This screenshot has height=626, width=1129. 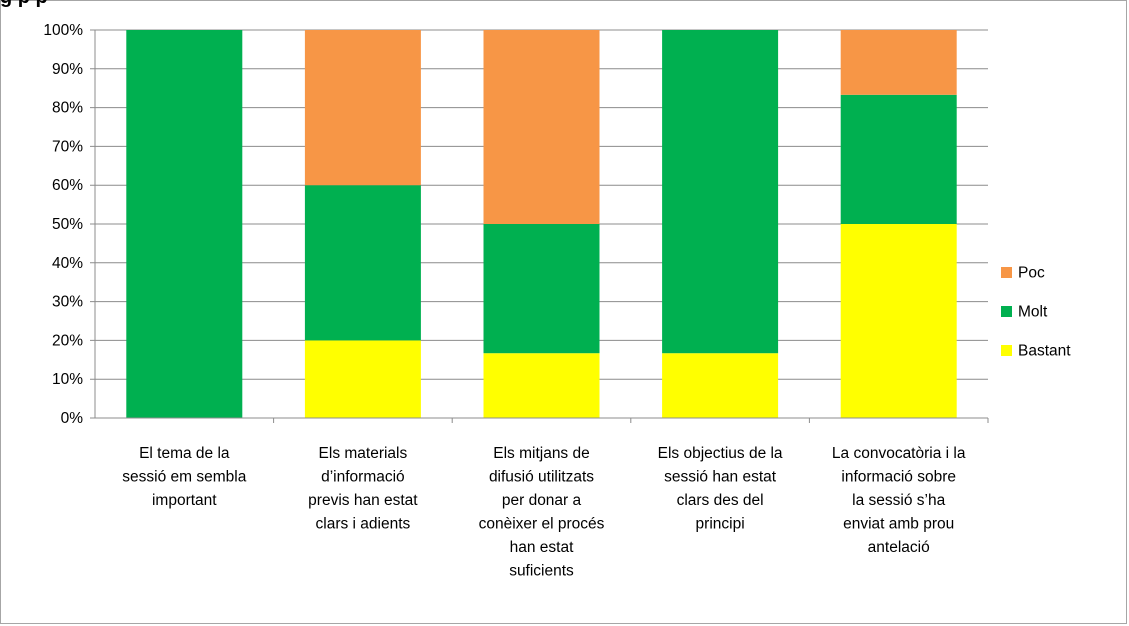 I want to click on category-label: El tema de la sessió em sembla important, so click(x=184, y=477).